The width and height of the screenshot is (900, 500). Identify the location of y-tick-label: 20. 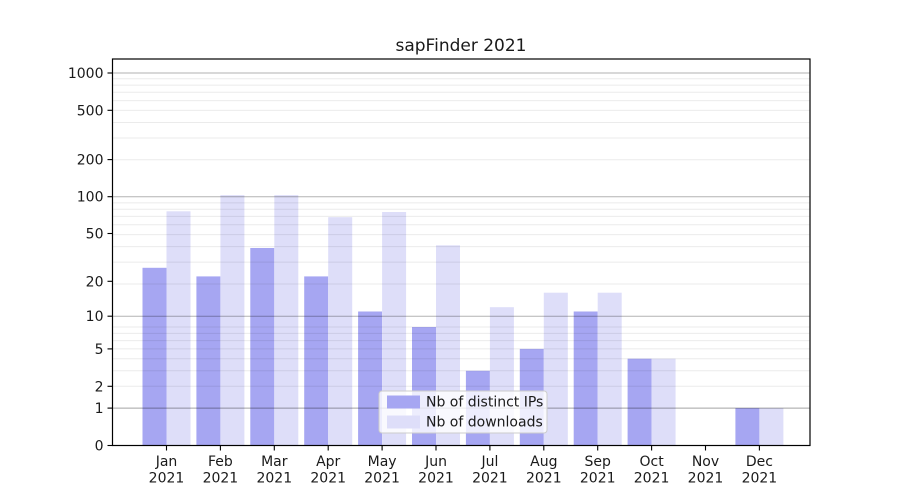
(95, 282).